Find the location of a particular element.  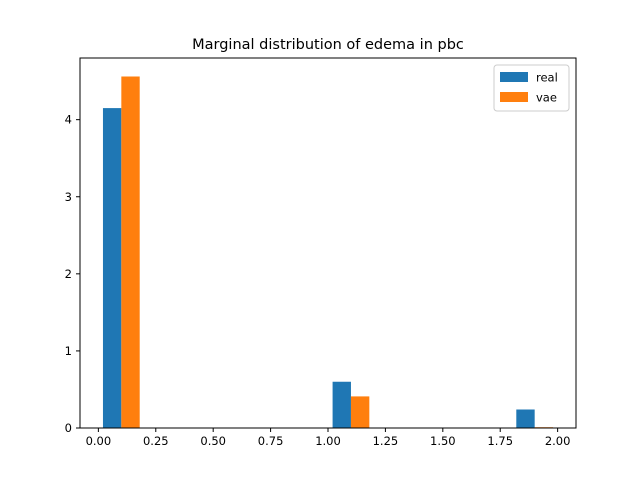

x-tick-label: 0.75 is located at coordinates (271, 441).